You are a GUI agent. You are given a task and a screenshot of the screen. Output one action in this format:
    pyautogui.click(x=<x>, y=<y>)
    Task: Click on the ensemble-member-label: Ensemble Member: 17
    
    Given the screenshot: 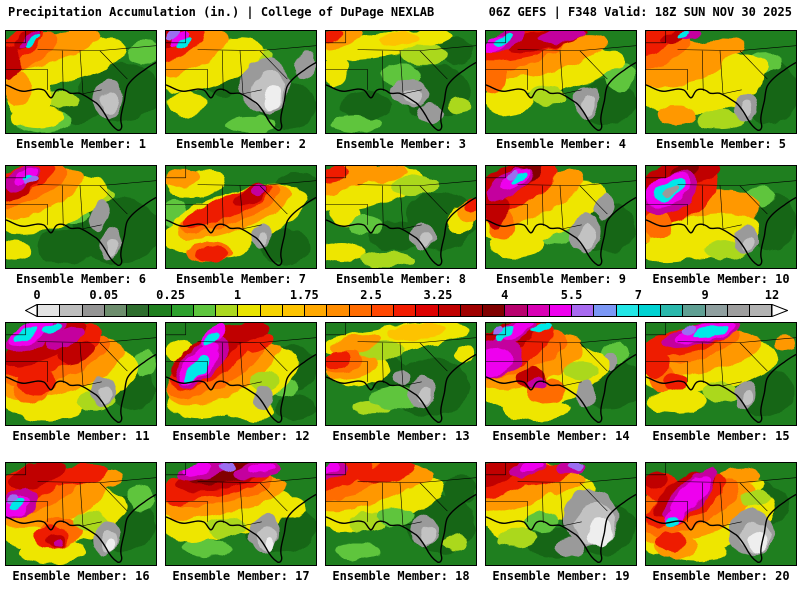 What is the action you would take?
    pyautogui.click(x=241, y=576)
    